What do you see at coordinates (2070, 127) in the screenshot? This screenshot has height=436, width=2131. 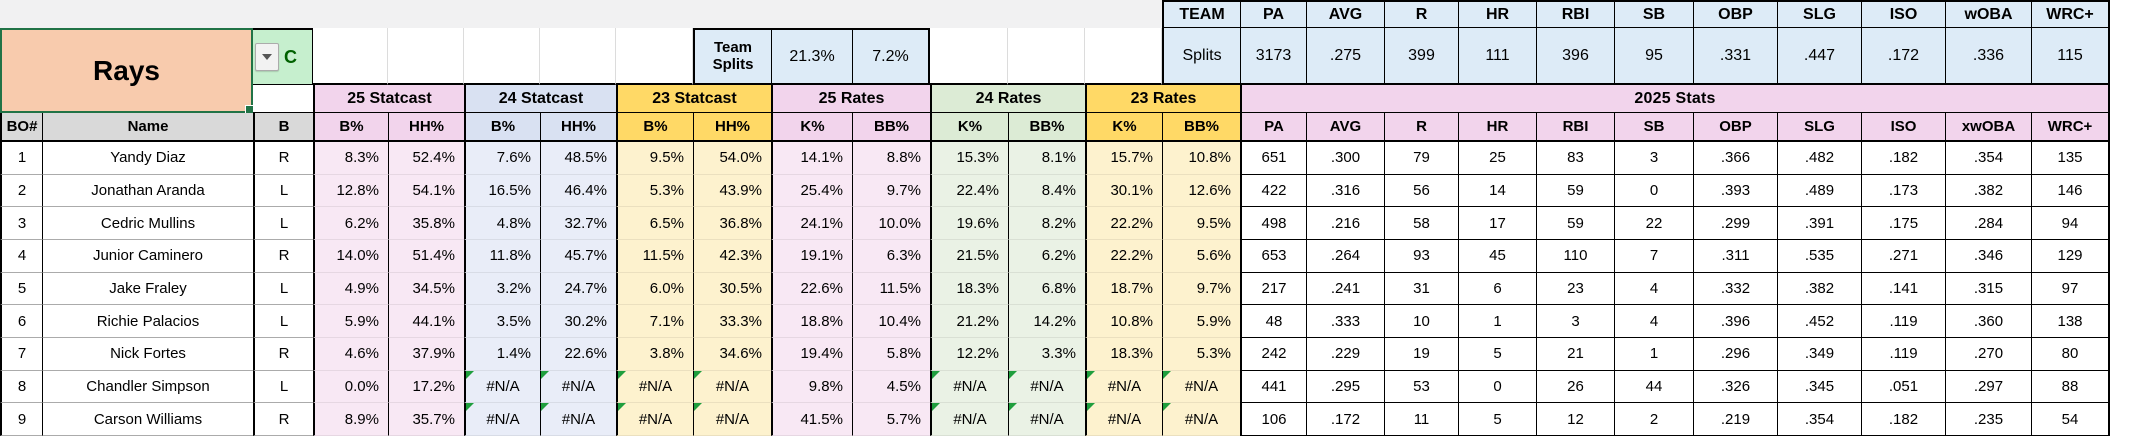 I see `column-header-wrc: WRC+` at bounding box center [2070, 127].